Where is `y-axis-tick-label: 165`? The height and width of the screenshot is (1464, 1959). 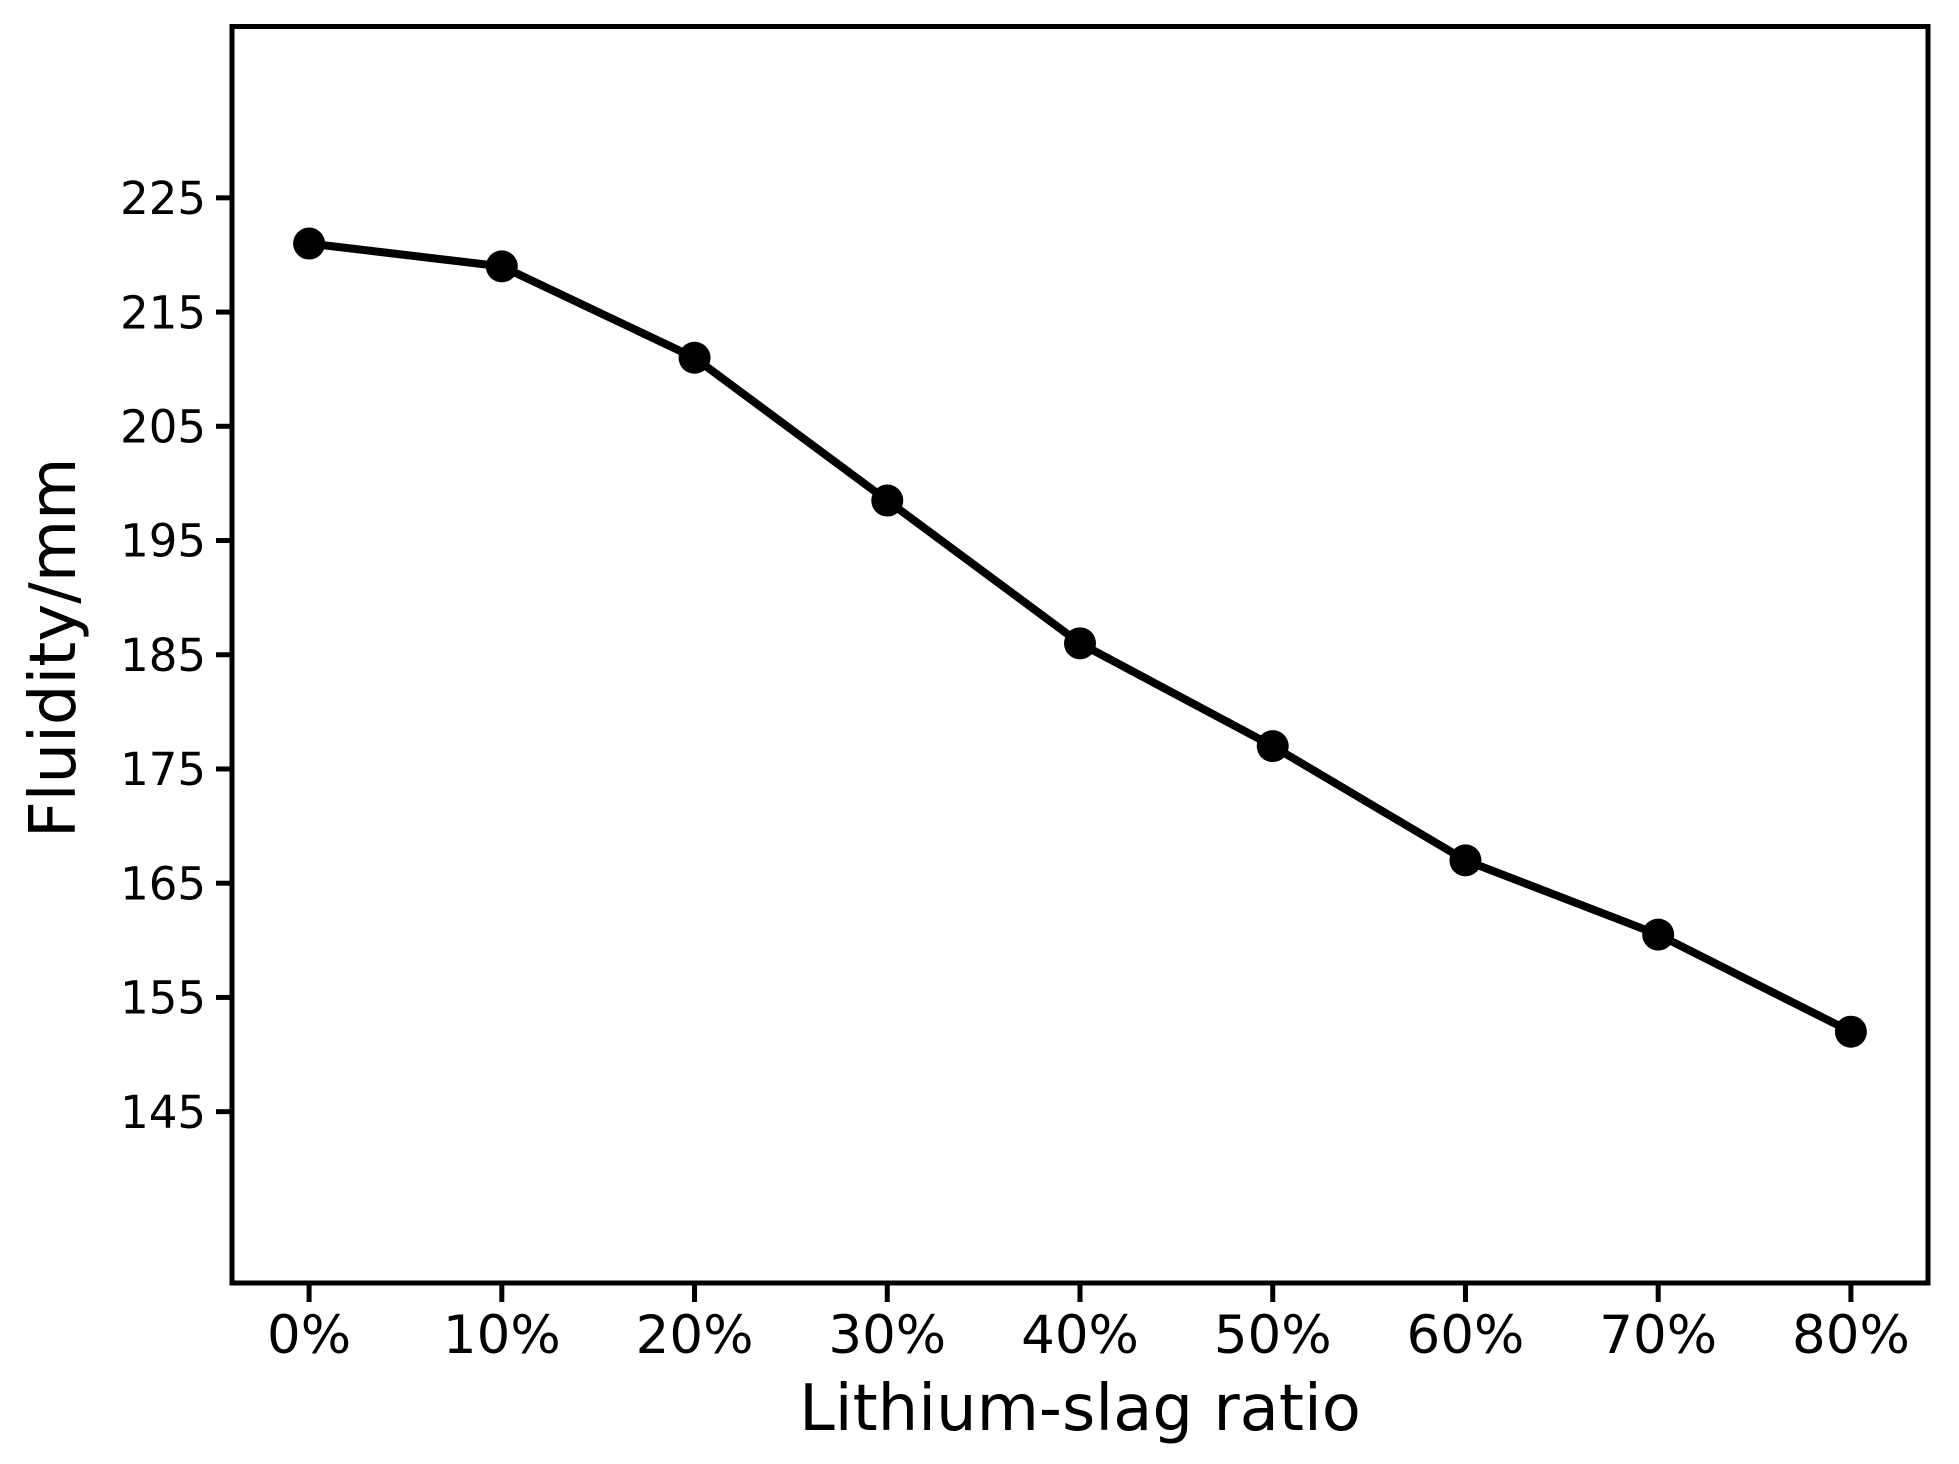 y-axis-tick-label: 165 is located at coordinates (163, 883).